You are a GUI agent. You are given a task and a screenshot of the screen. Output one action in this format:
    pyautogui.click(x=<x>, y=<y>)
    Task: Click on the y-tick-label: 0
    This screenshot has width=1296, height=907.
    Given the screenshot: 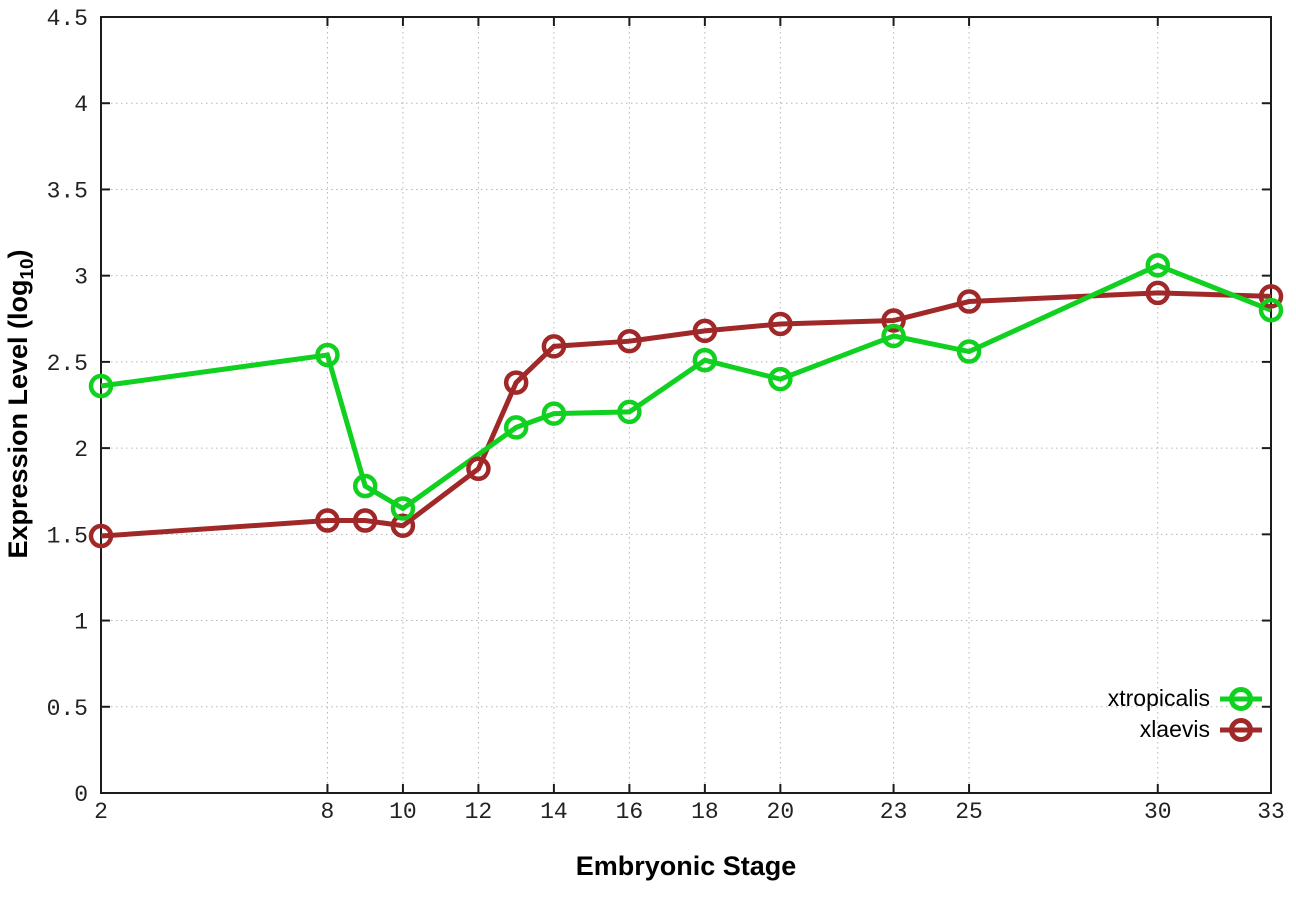 What is the action you would take?
    pyautogui.click(x=81, y=795)
    